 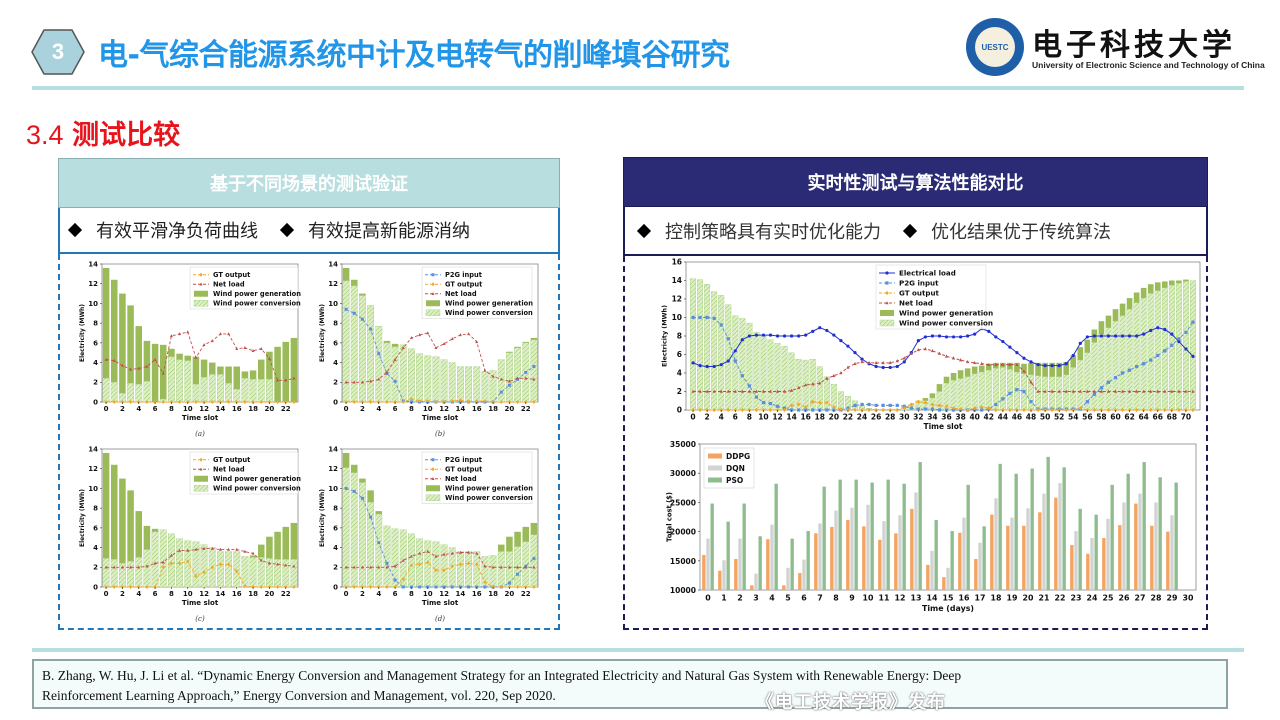 What do you see at coordinates (362, 594) in the screenshot?
I see `x-tick-label: 2` at bounding box center [362, 594].